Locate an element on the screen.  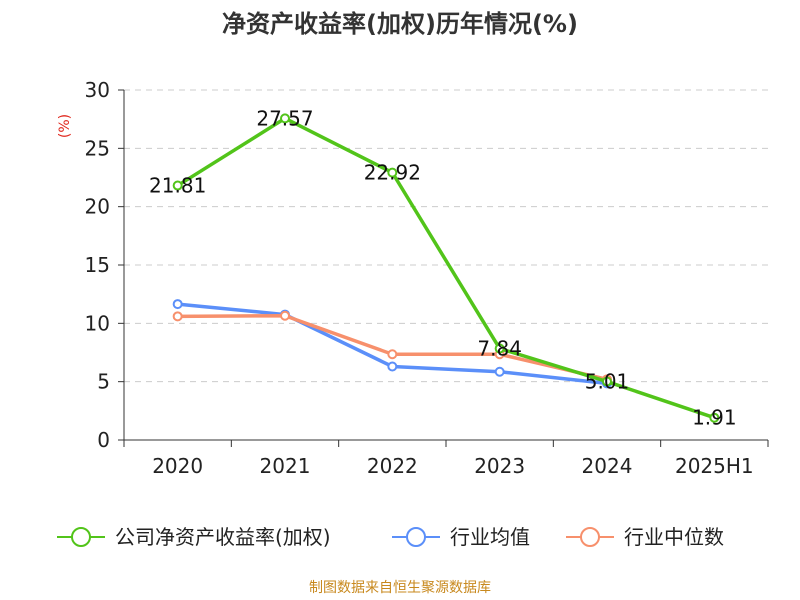
y-tick-label: 25 is located at coordinates (97, 148).